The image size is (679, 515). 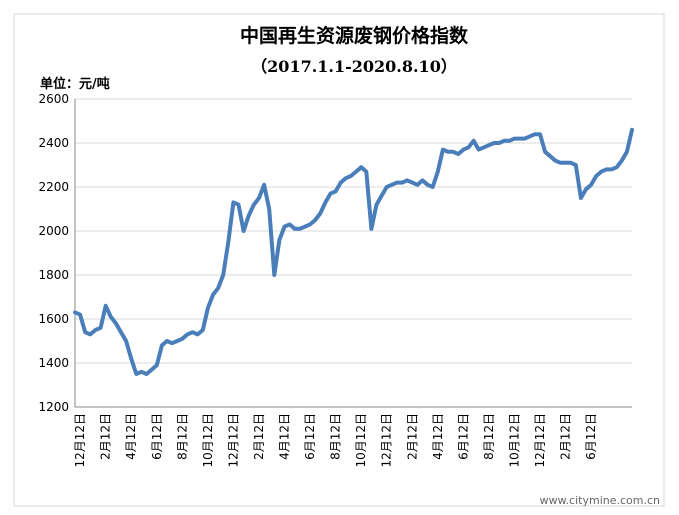 What do you see at coordinates (53, 99) in the screenshot?
I see `y-tick-label: 2600` at bounding box center [53, 99].